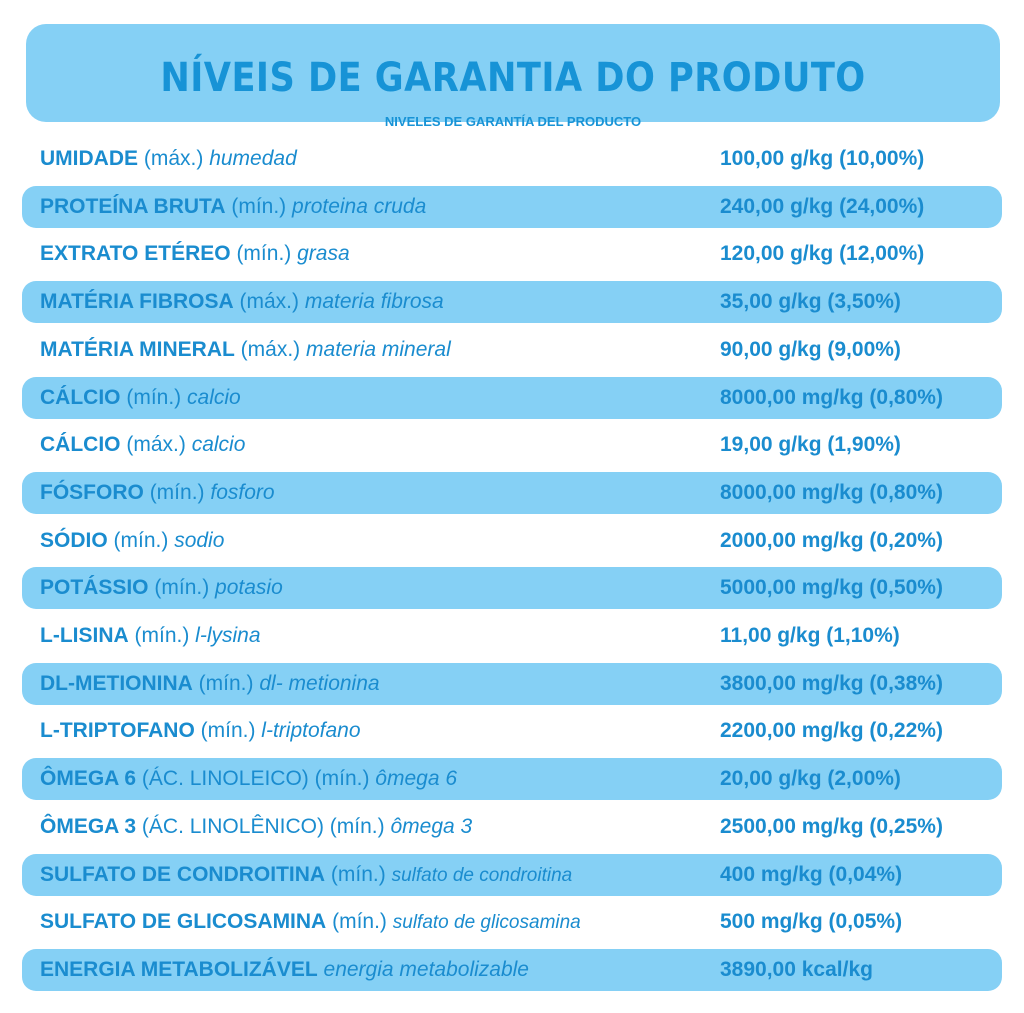 The height and width of the screenshot is (1013, 1024). I want to click on nutrient-spanish-name: sulfato de glicosamina, so click(486, 923).